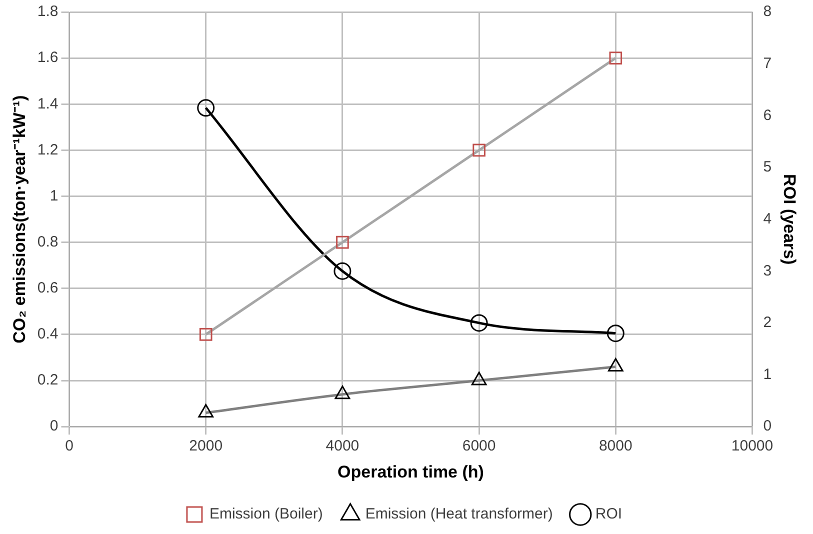 This screenshot has height=534, width=813. I want to click on y-tick-label: 1, so click(54, 195).